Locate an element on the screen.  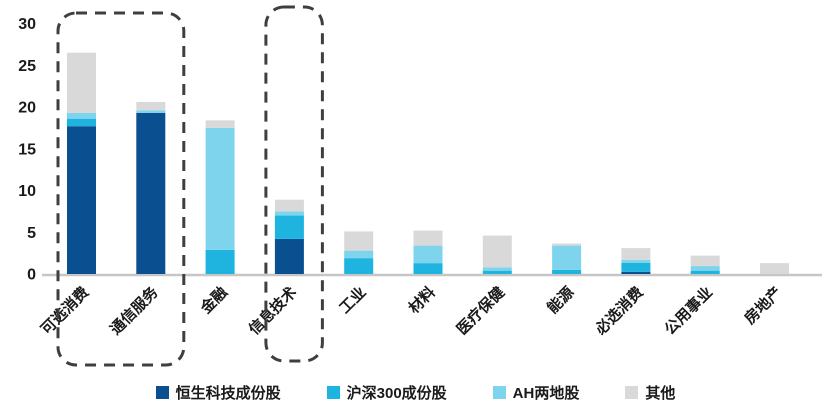
y-axis-tick-label: 0 is located at coordinates (31, 275).